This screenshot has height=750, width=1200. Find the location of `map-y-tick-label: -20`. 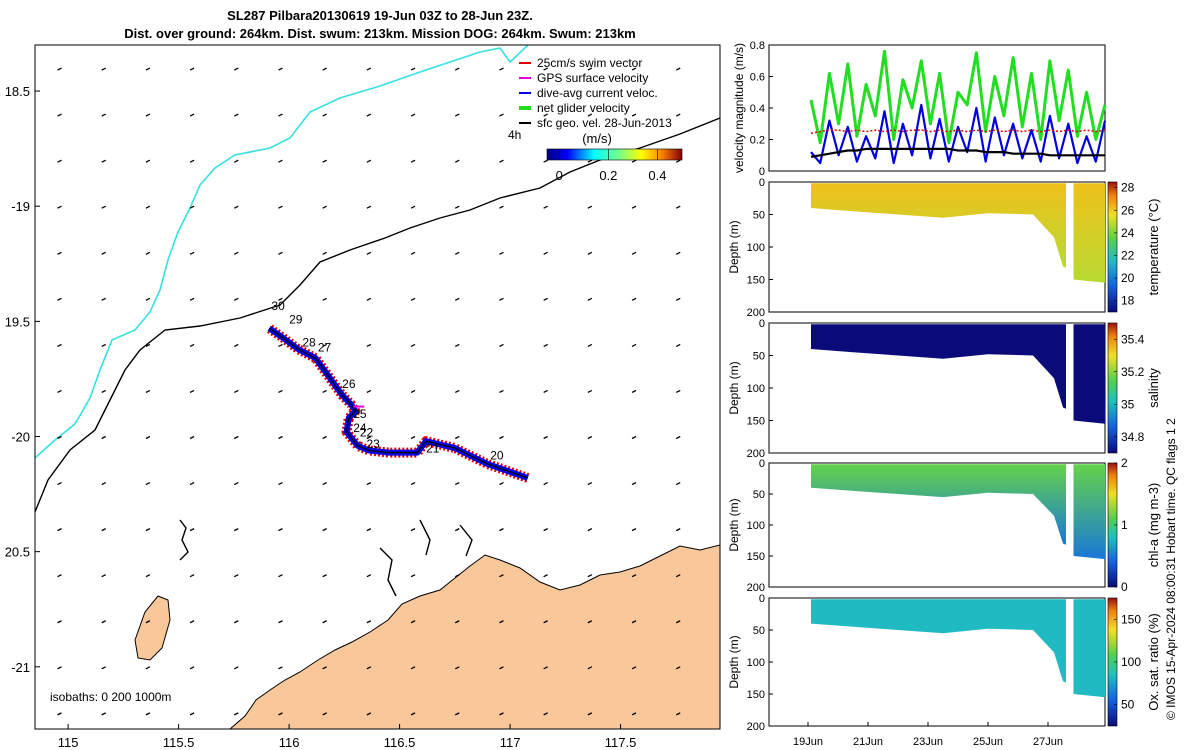

map-y-tick-label: -20 is located at coordinates (20, 437).